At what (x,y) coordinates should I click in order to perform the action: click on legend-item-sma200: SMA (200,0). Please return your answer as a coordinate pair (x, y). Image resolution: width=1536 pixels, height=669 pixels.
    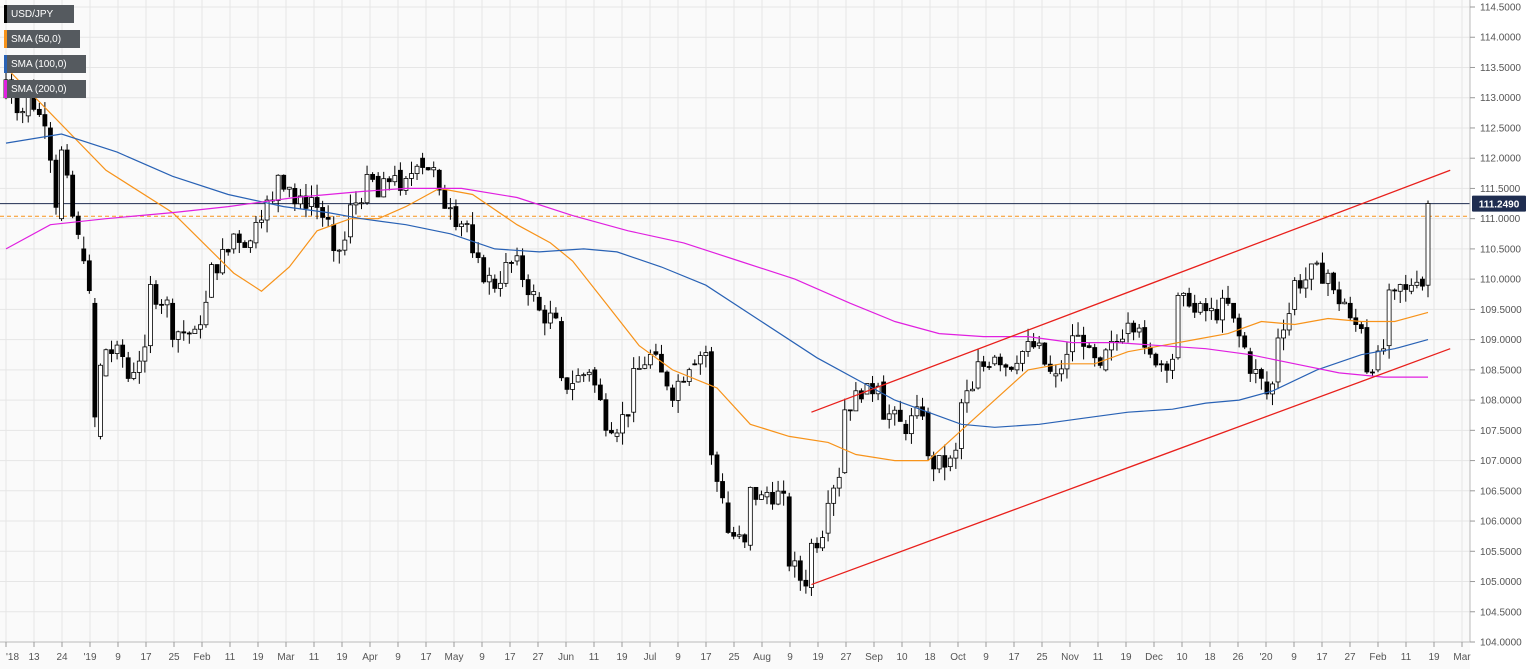
    Looking at the image, I should click on (45, 89).